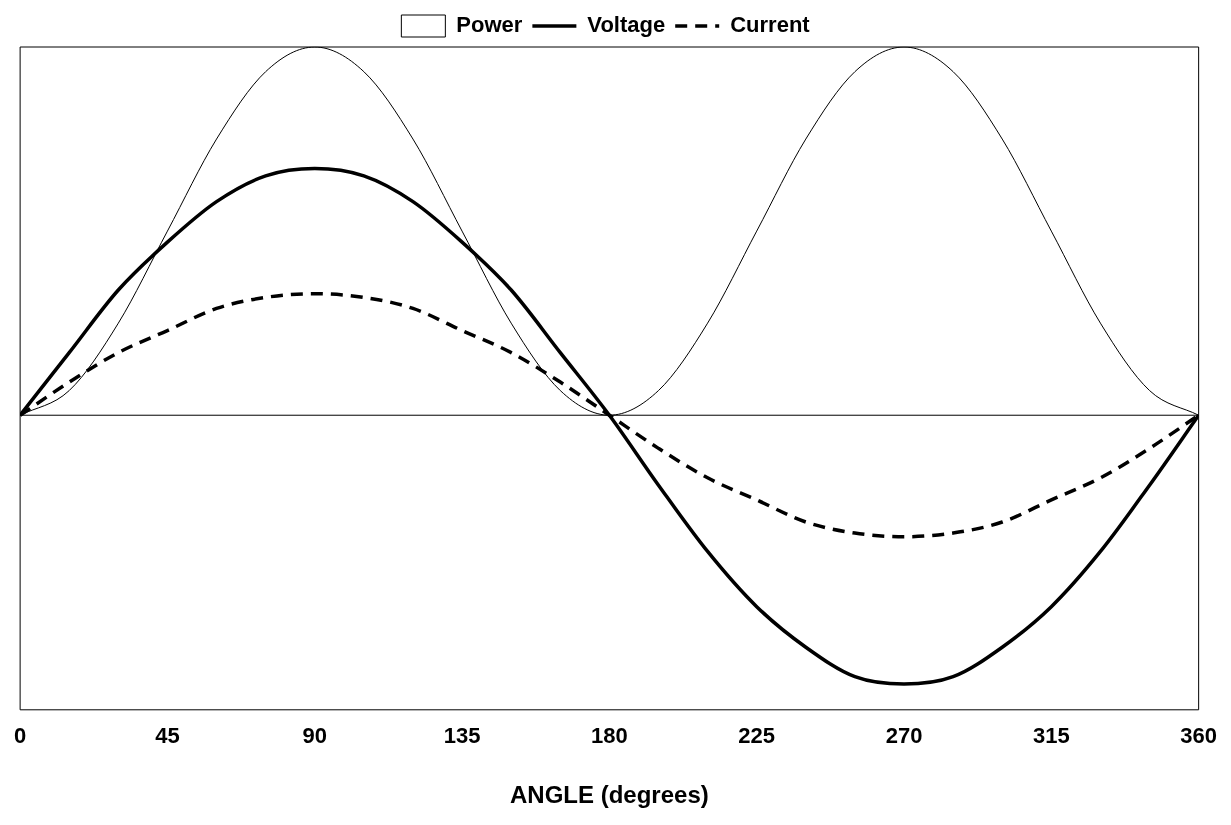 Image resolution: width=1231 pixels, height=825 pixels. I want to click on x-tick-label: 270, so click(904, 736).